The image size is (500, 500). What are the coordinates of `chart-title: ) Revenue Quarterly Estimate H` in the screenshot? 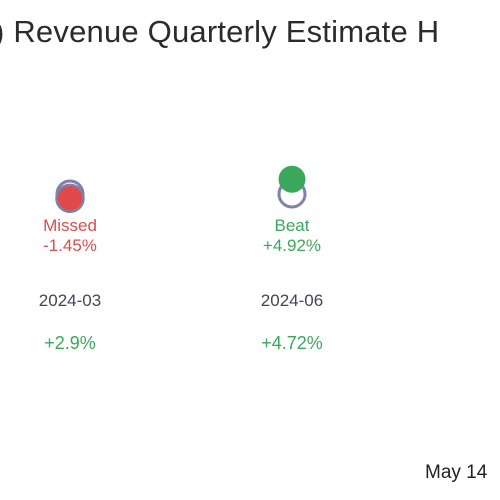 It's located at (220, 31).